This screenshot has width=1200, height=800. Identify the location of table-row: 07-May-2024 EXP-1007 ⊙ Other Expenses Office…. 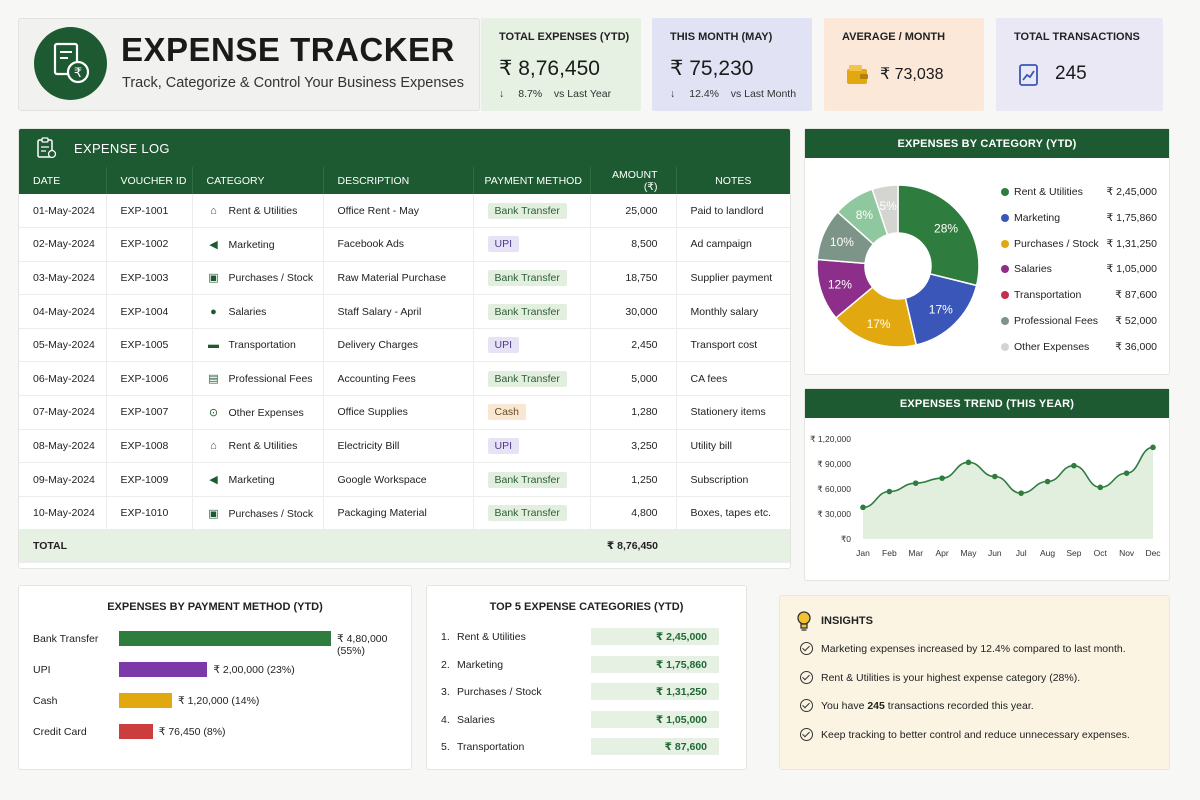
(404, 412).